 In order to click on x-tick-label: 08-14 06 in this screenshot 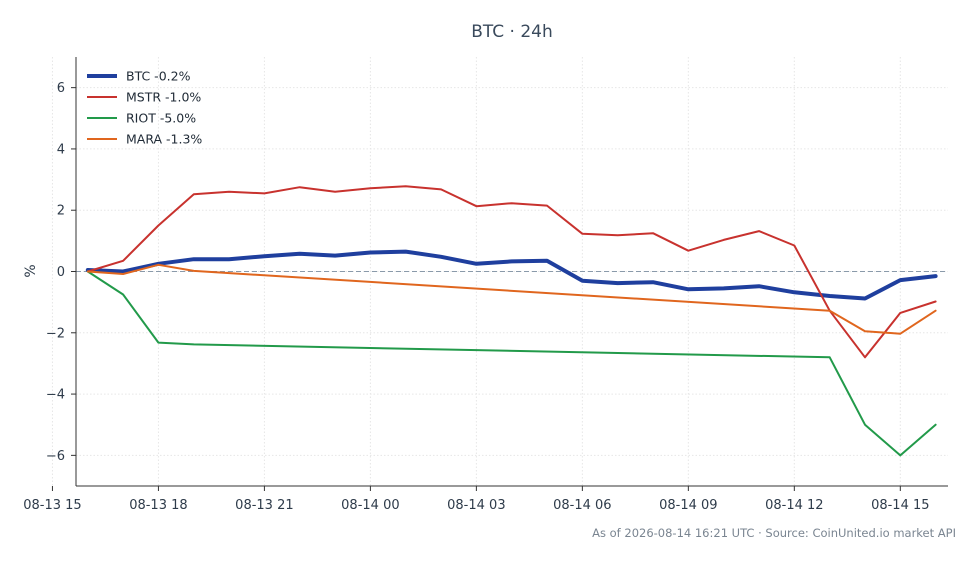, I will do `click(582, 505)`.